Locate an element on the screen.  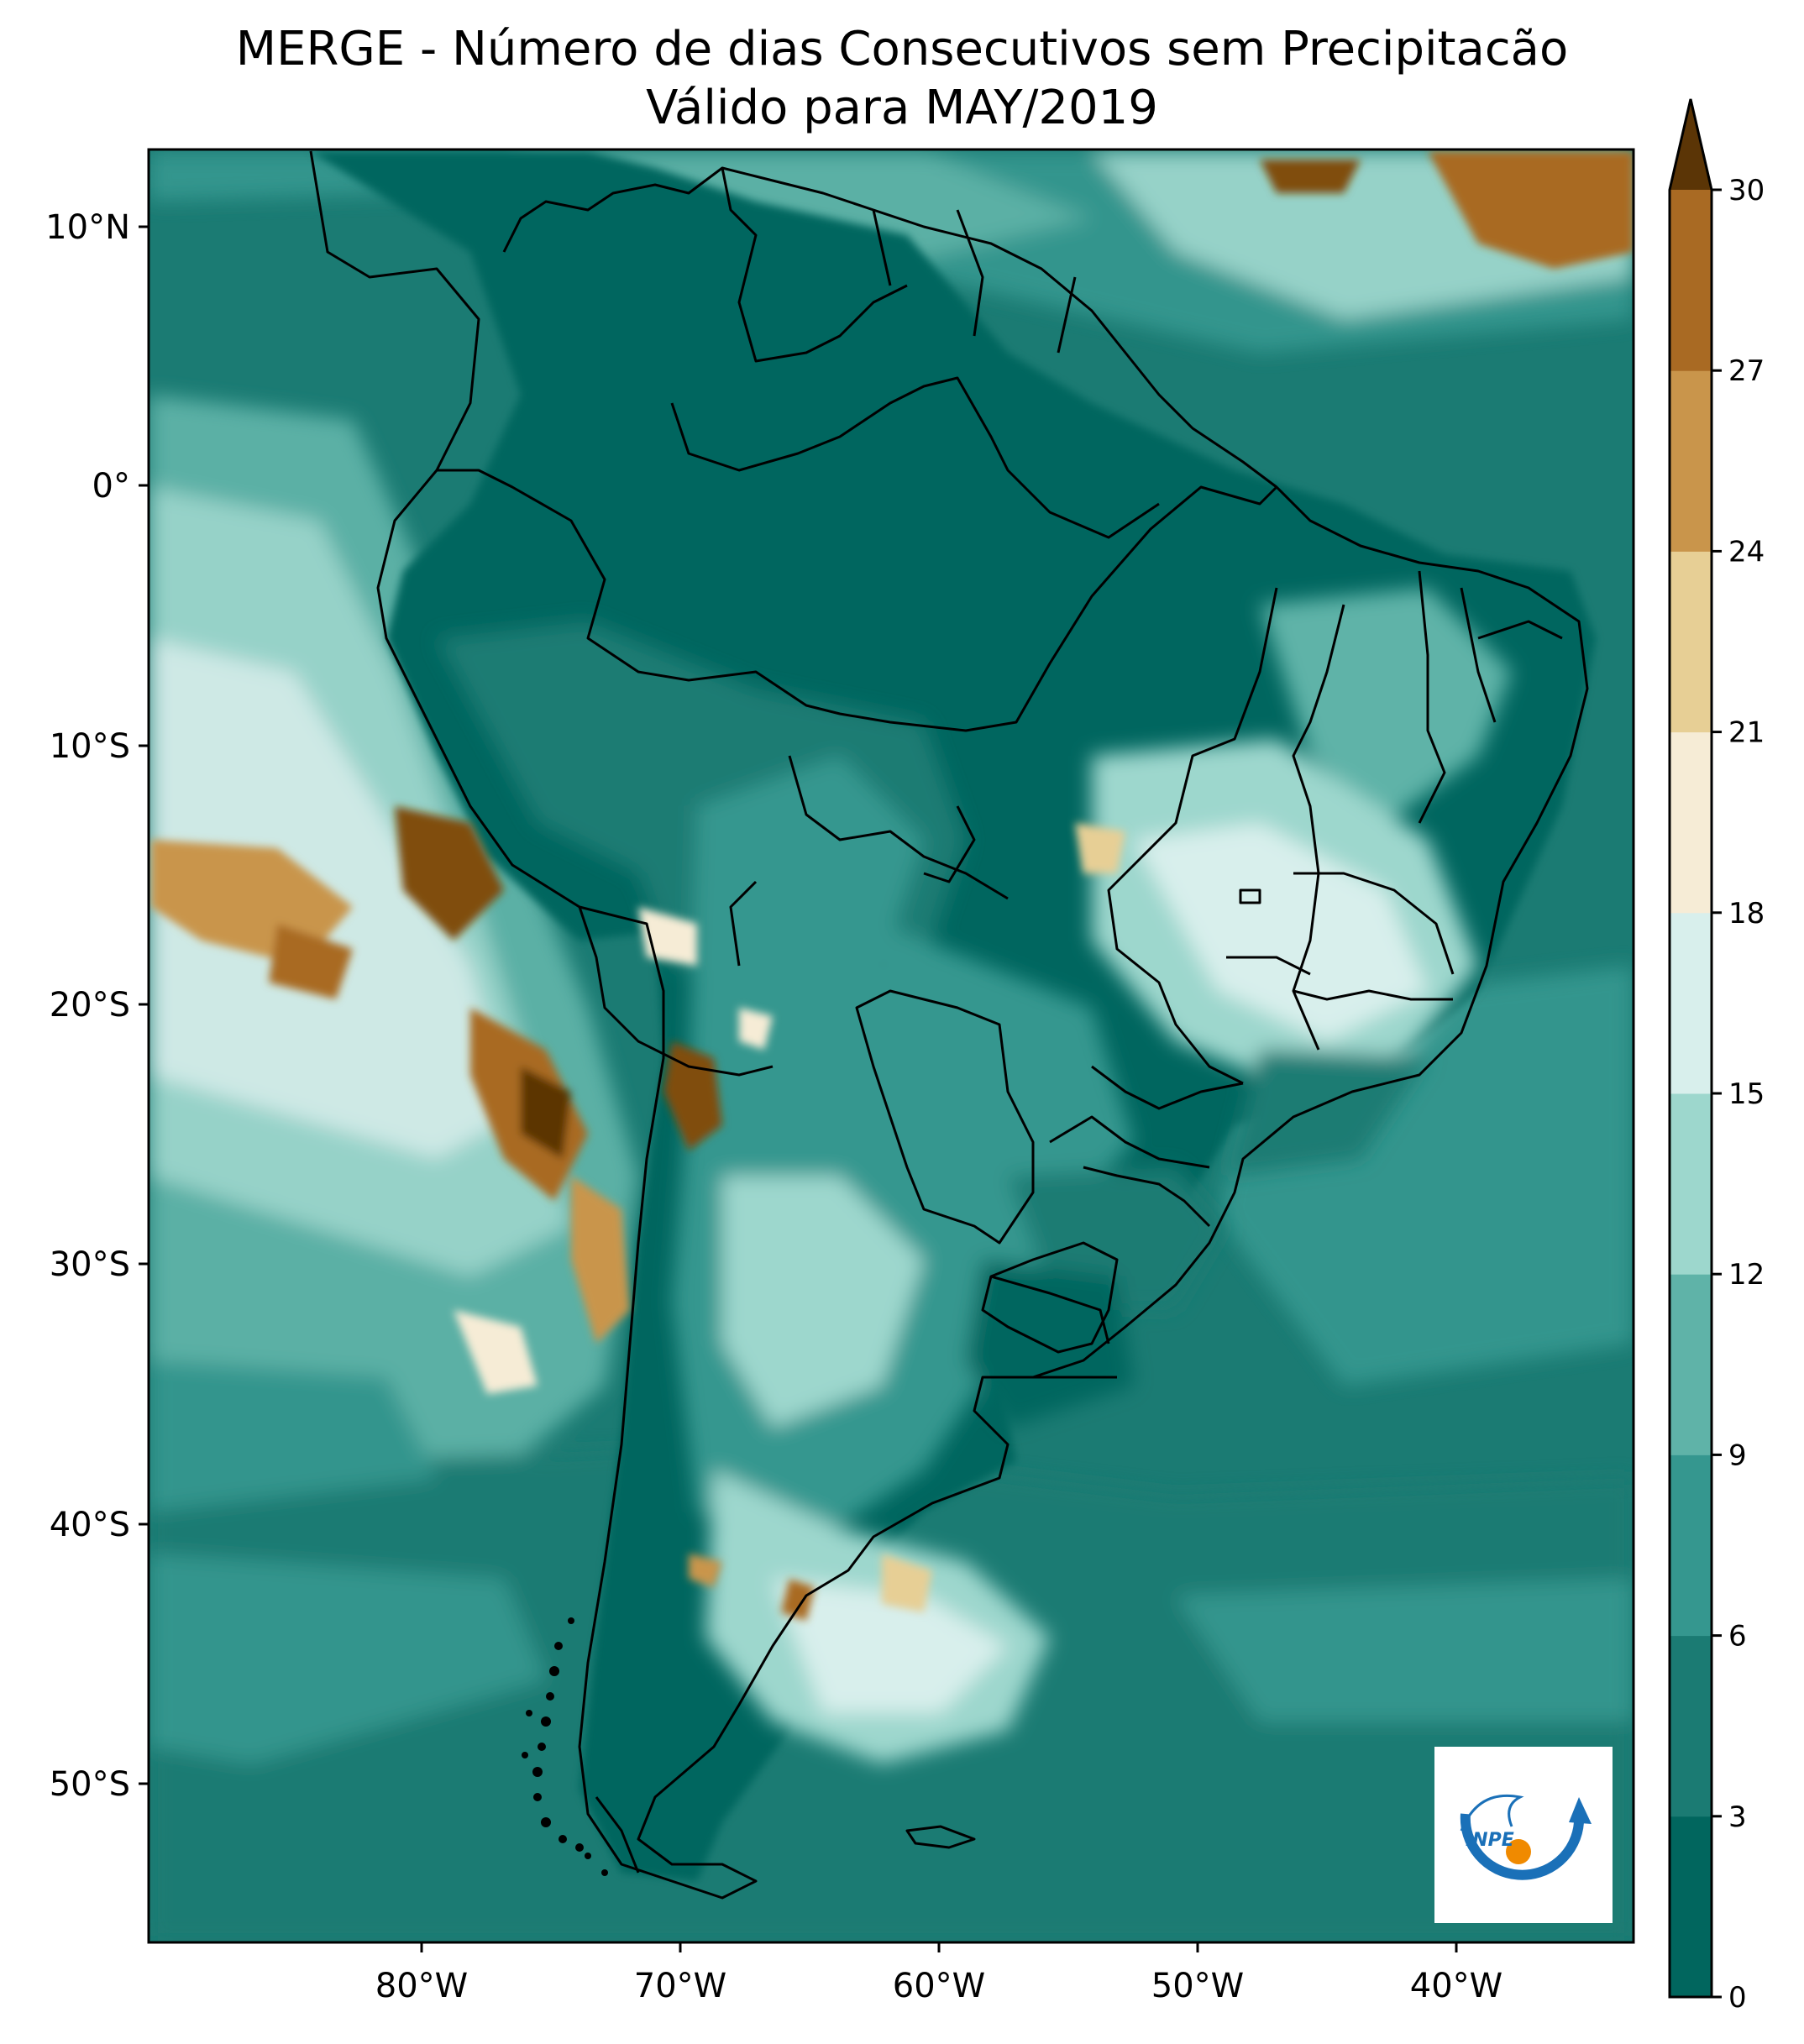
colorbar-tick-label: 27 is located at coordinates (1746, 371).